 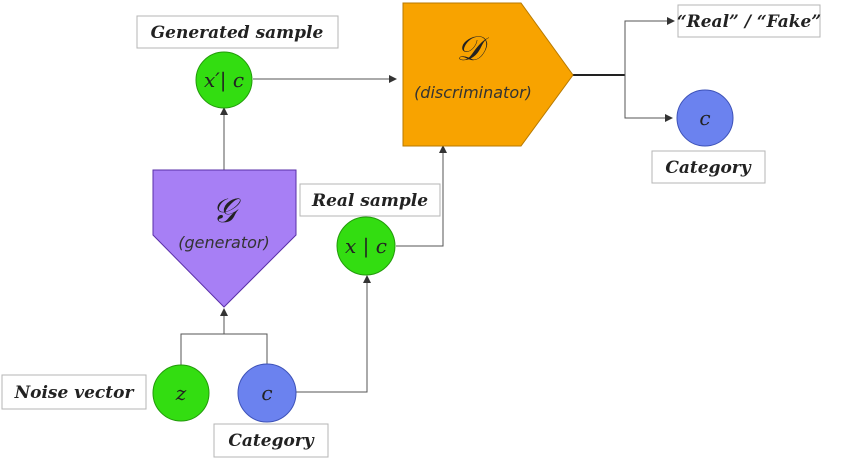 I want to click on category-right-label: Category, so click(x=708, y=168).